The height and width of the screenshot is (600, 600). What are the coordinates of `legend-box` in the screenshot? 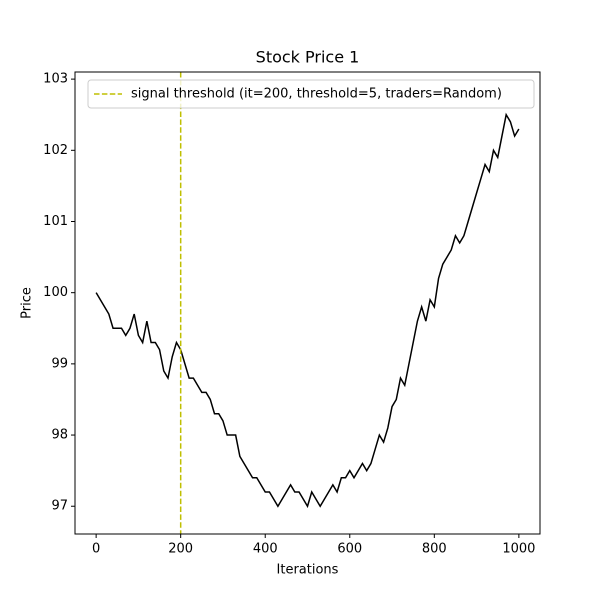 It's located at (311, 94).